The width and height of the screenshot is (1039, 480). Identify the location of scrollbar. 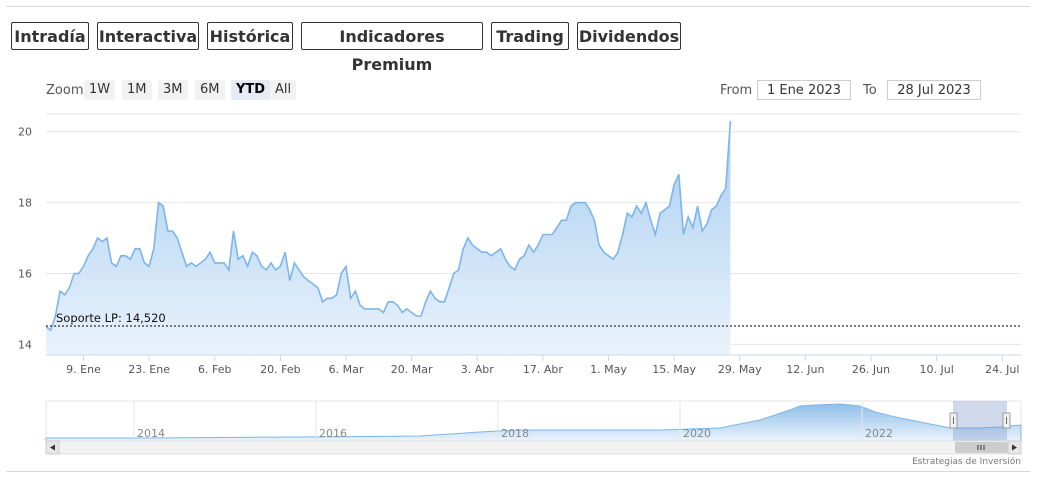
(533, 447).